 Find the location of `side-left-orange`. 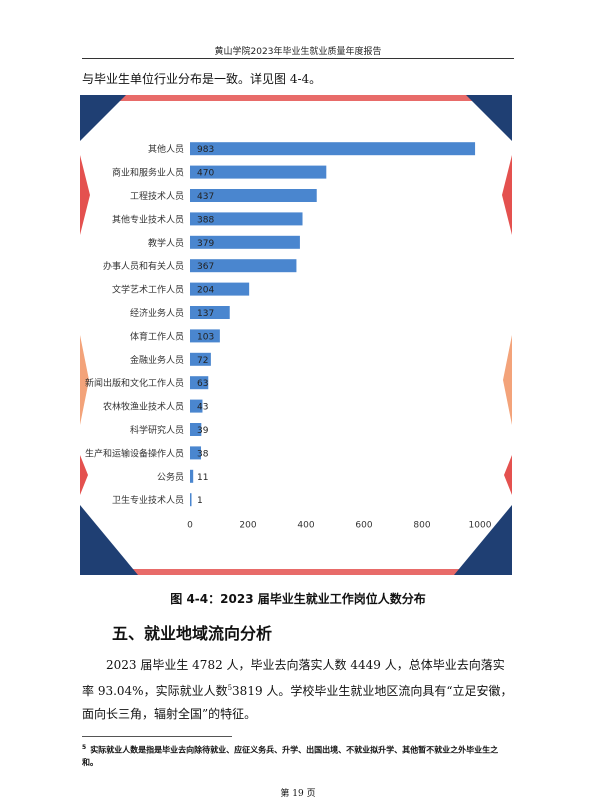

side-left-orange is located at coordinates (84, 380).